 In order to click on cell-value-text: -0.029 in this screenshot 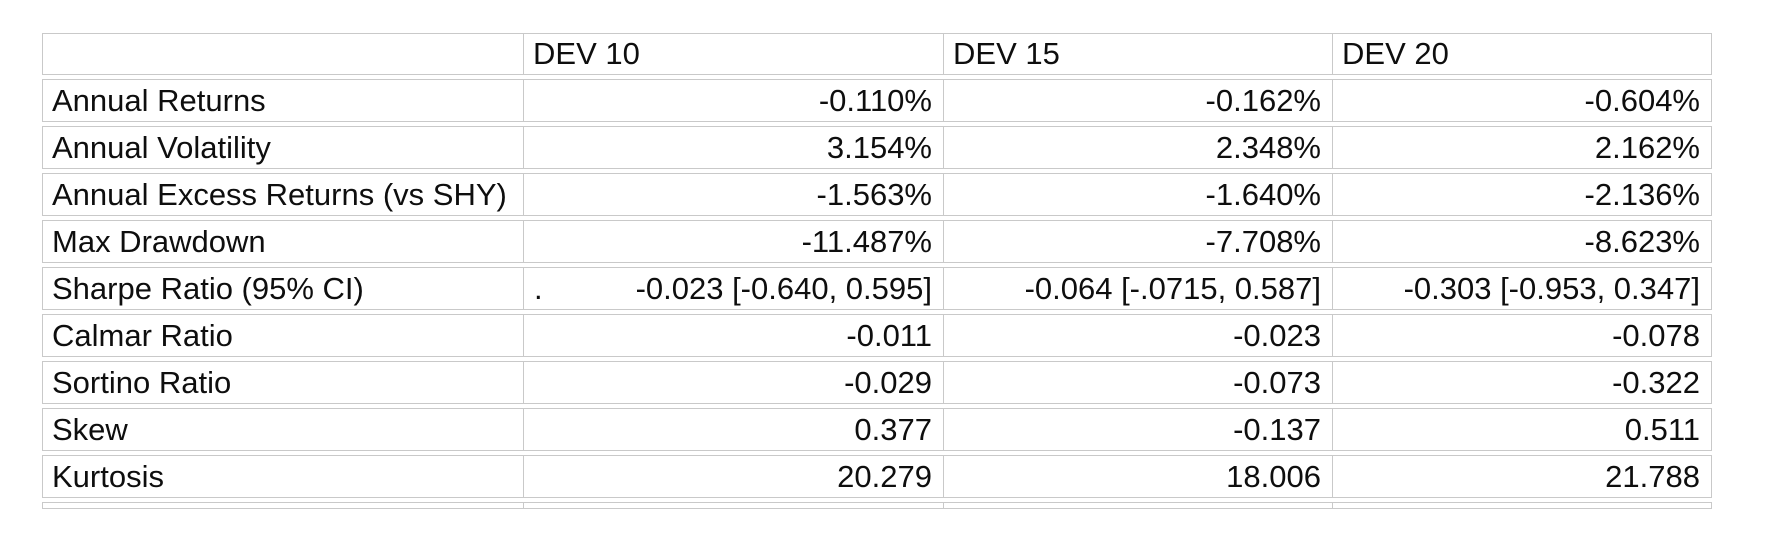, I will do `click(888, 382)`.